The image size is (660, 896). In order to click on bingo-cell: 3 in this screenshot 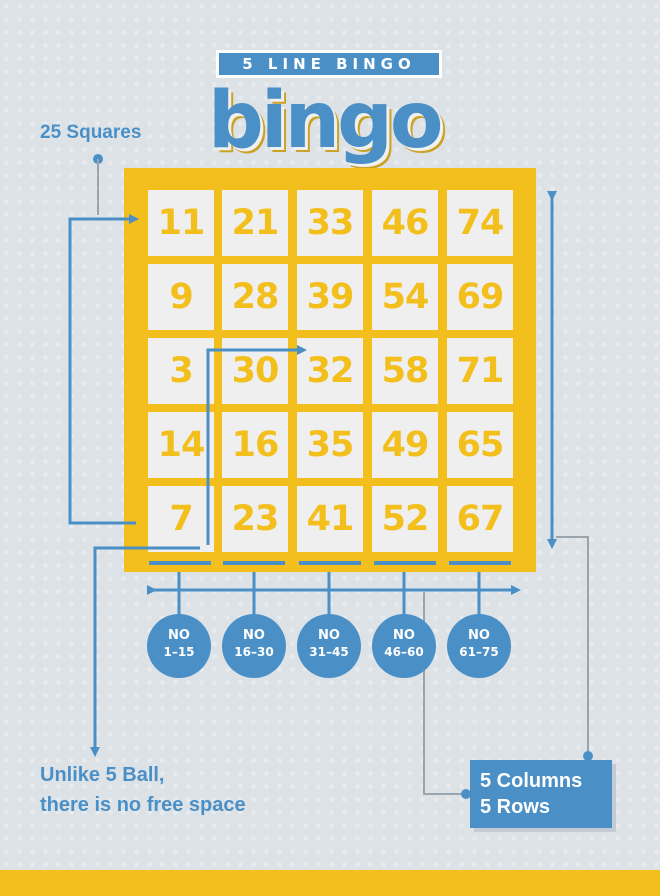, I will do `click(181, 371)`.